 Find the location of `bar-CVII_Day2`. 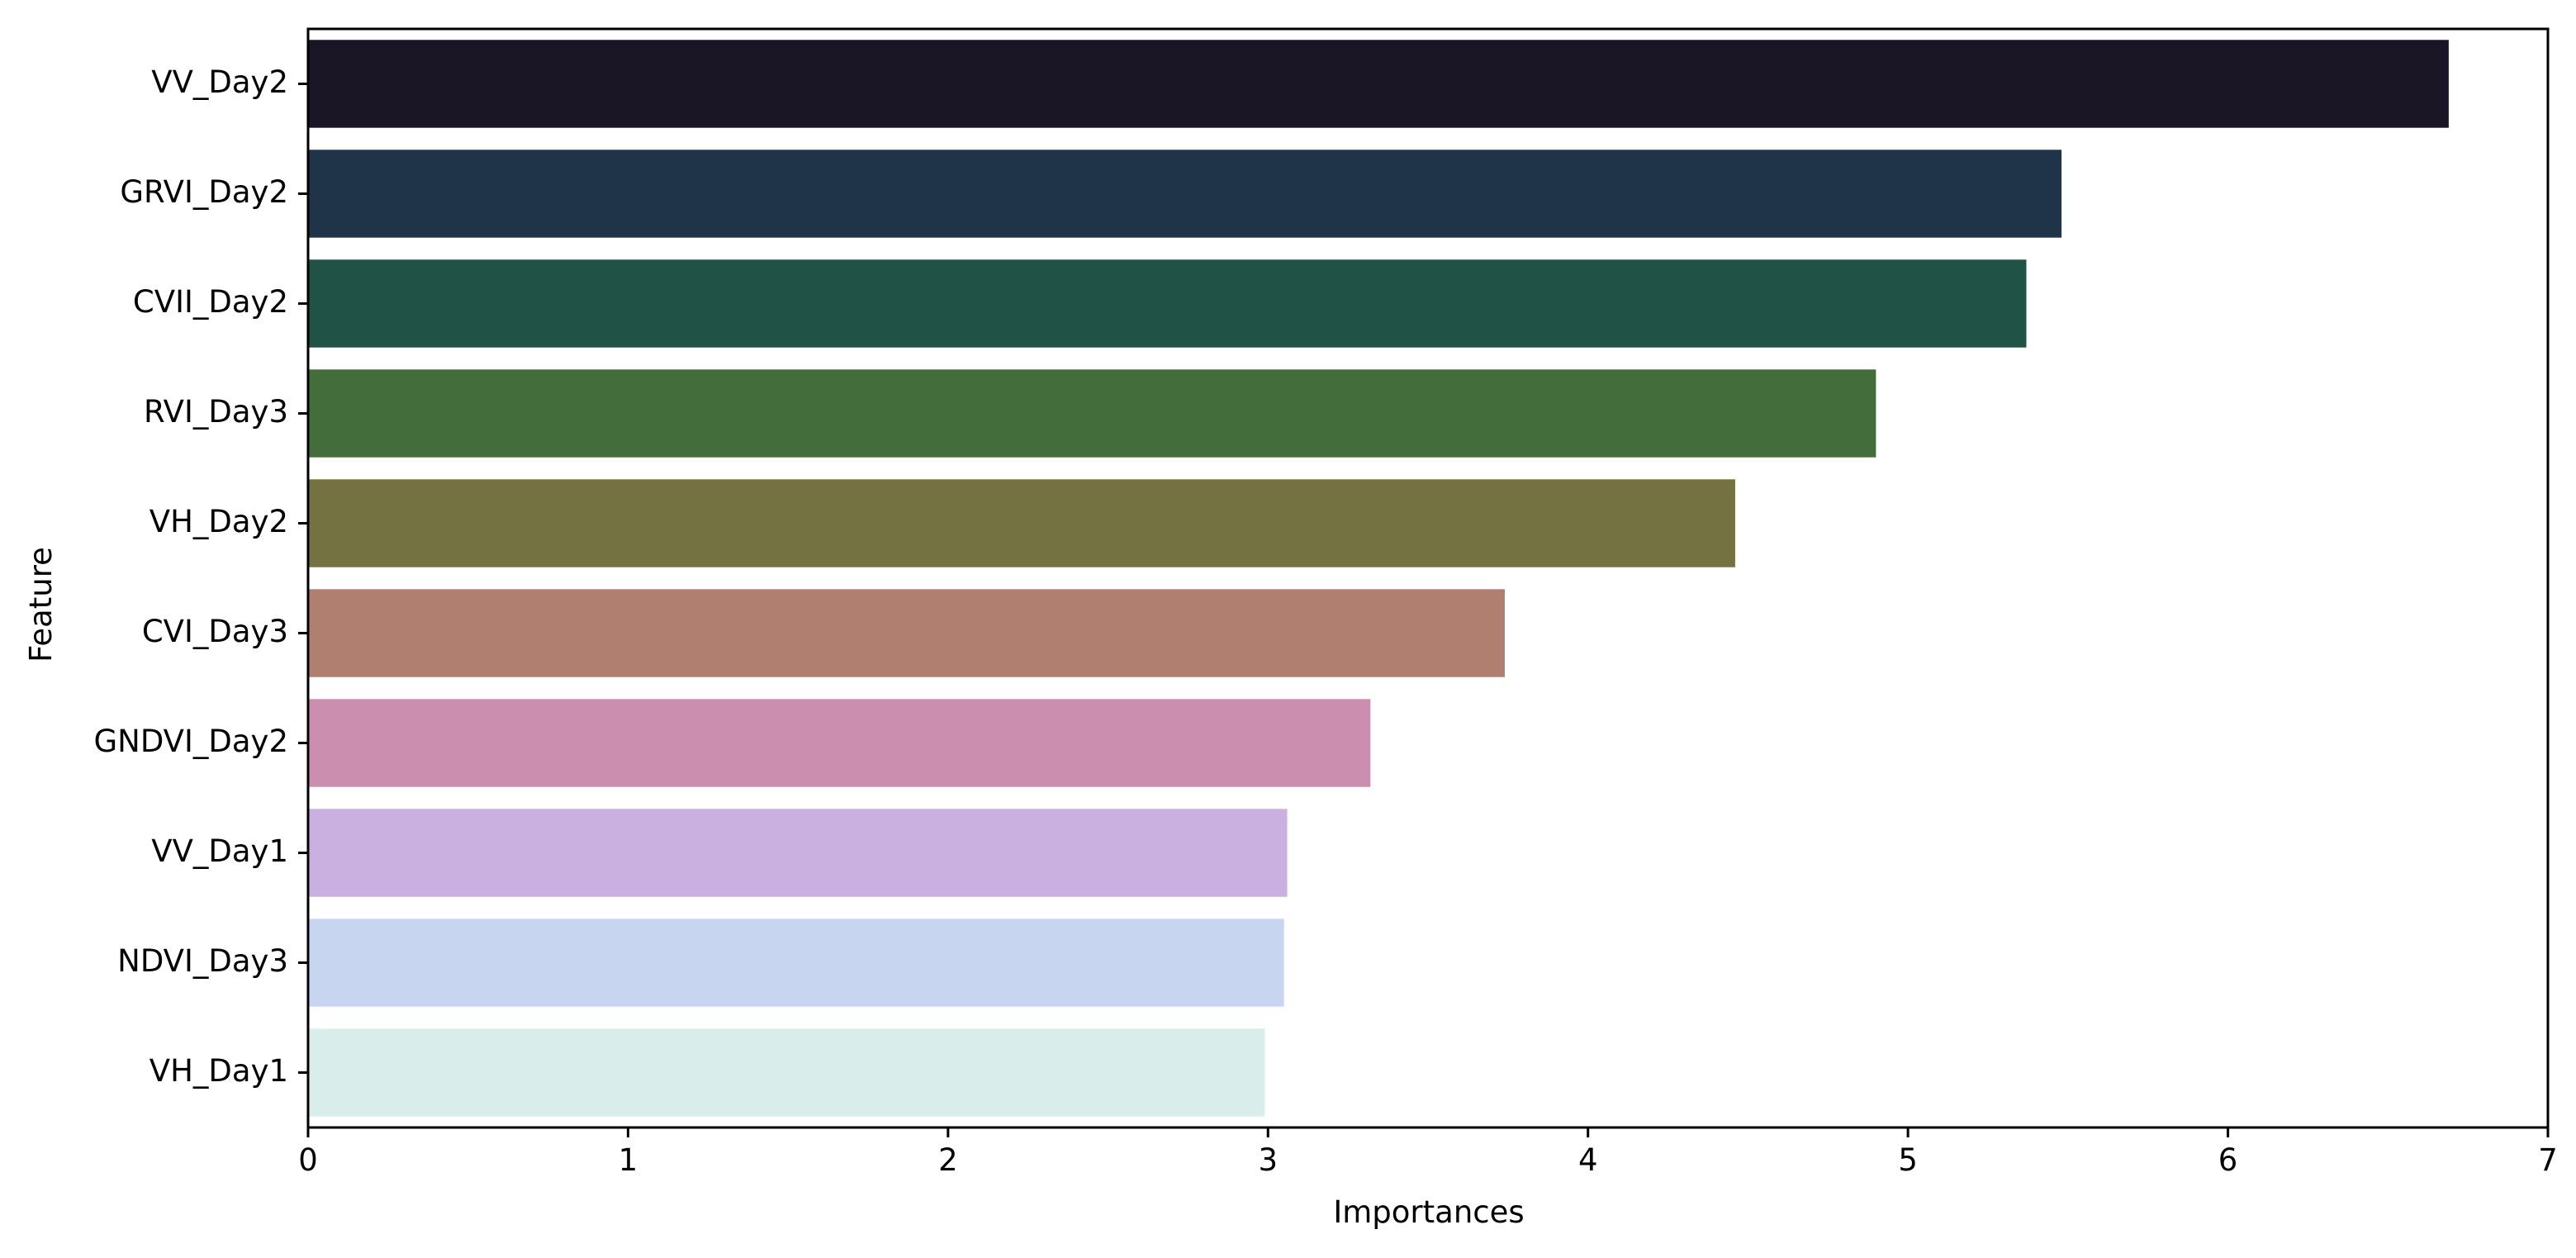

bar-CVII_Day2 is located at coordinates (1167, 303).